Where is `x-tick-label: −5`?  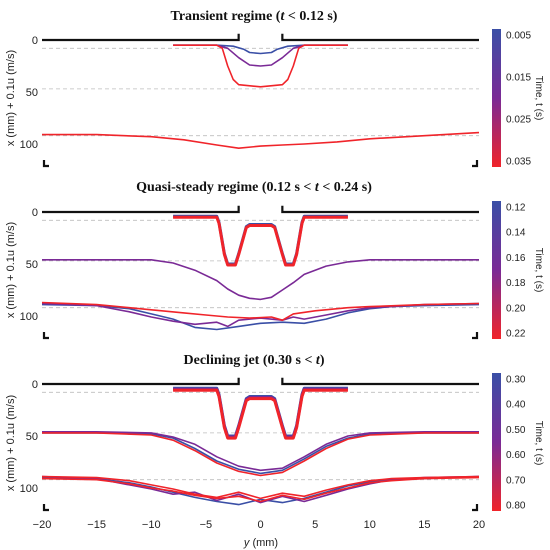 x-tick-label: −5 is located at coordinates (206, 525).